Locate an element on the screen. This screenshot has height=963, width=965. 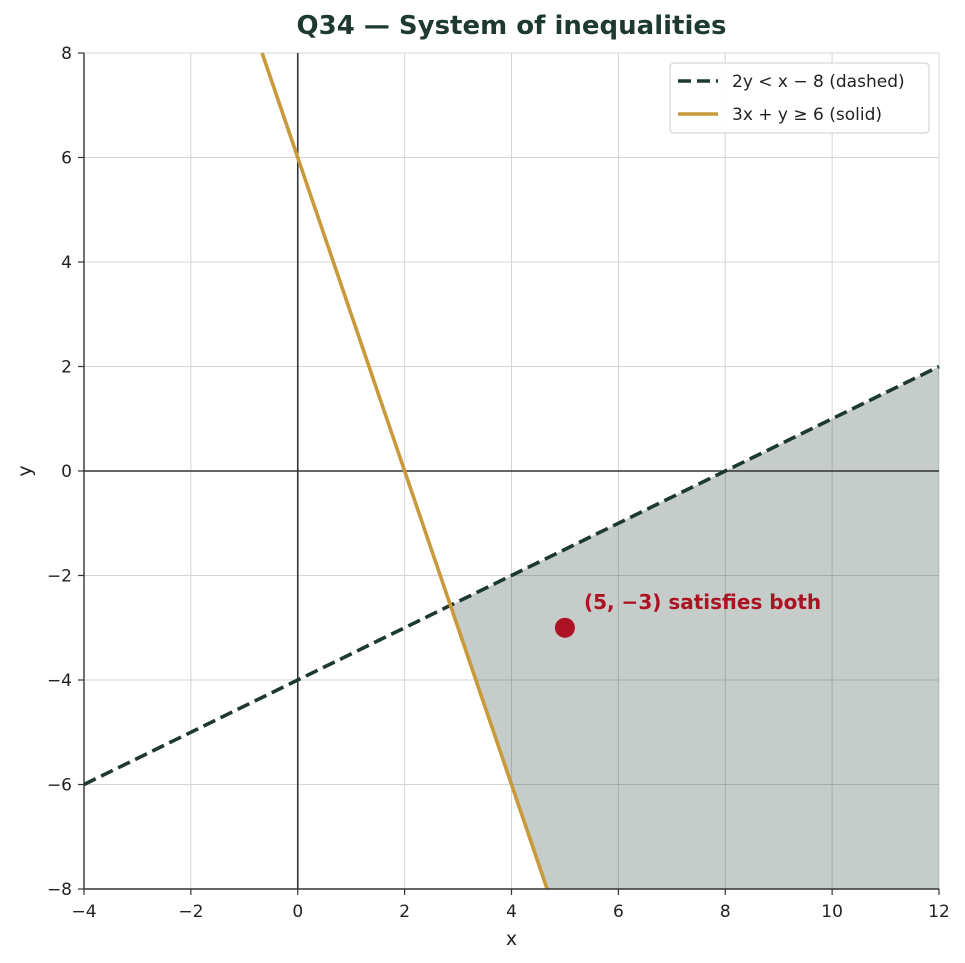
x-tick-label: 10 is located at coordinates (832, 912).